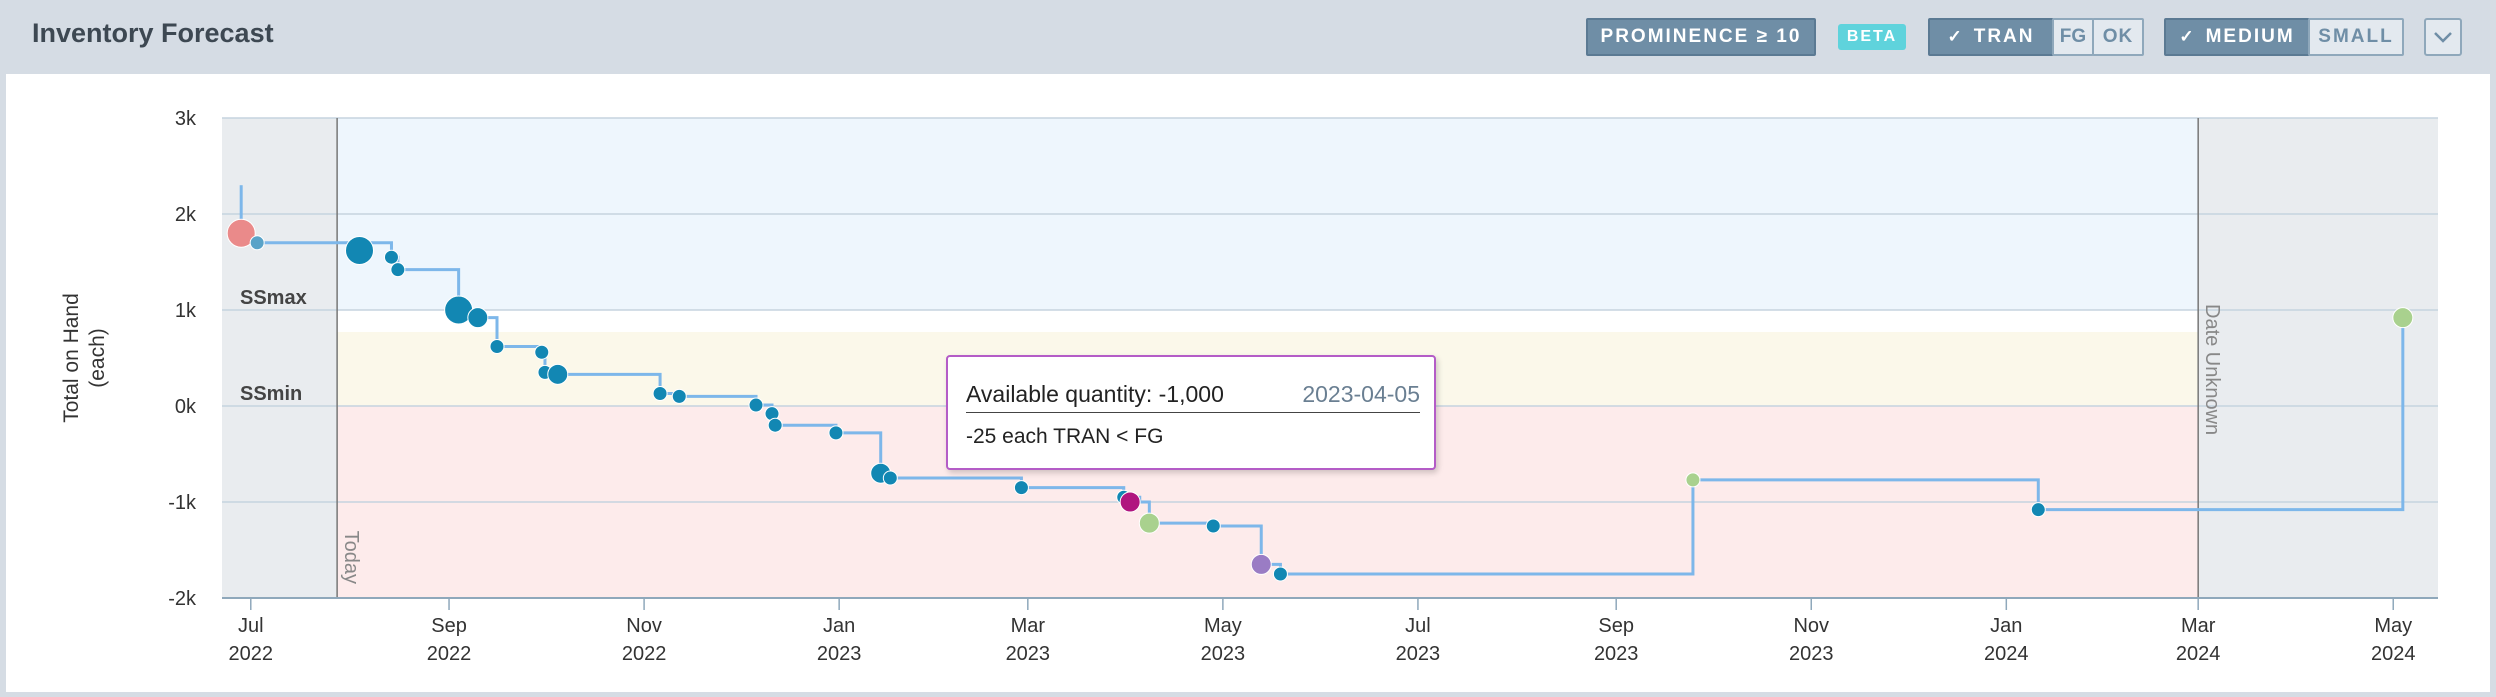 The image size is (2496, 697). I want to click on tooltip-header: Available quantity: -1,000 2023-04-05, so click(1193, 395).